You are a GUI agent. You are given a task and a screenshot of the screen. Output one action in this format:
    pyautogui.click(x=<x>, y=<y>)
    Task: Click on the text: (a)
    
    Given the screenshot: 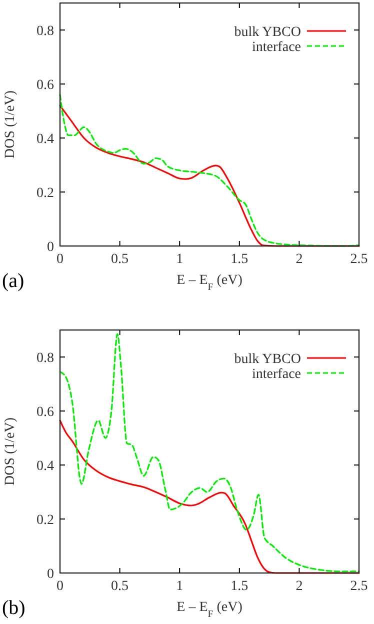 What is the action you would take?
    pyautogui.click(x=13, y=281)
    